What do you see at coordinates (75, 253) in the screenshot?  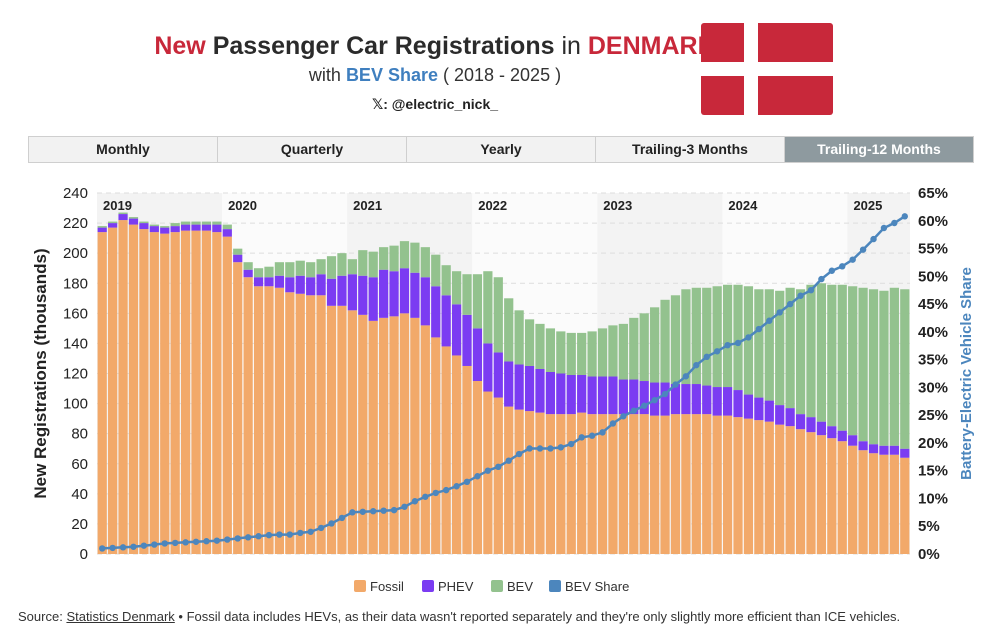 I see `y-tick-label: 200` at bounding box center [75, 253].